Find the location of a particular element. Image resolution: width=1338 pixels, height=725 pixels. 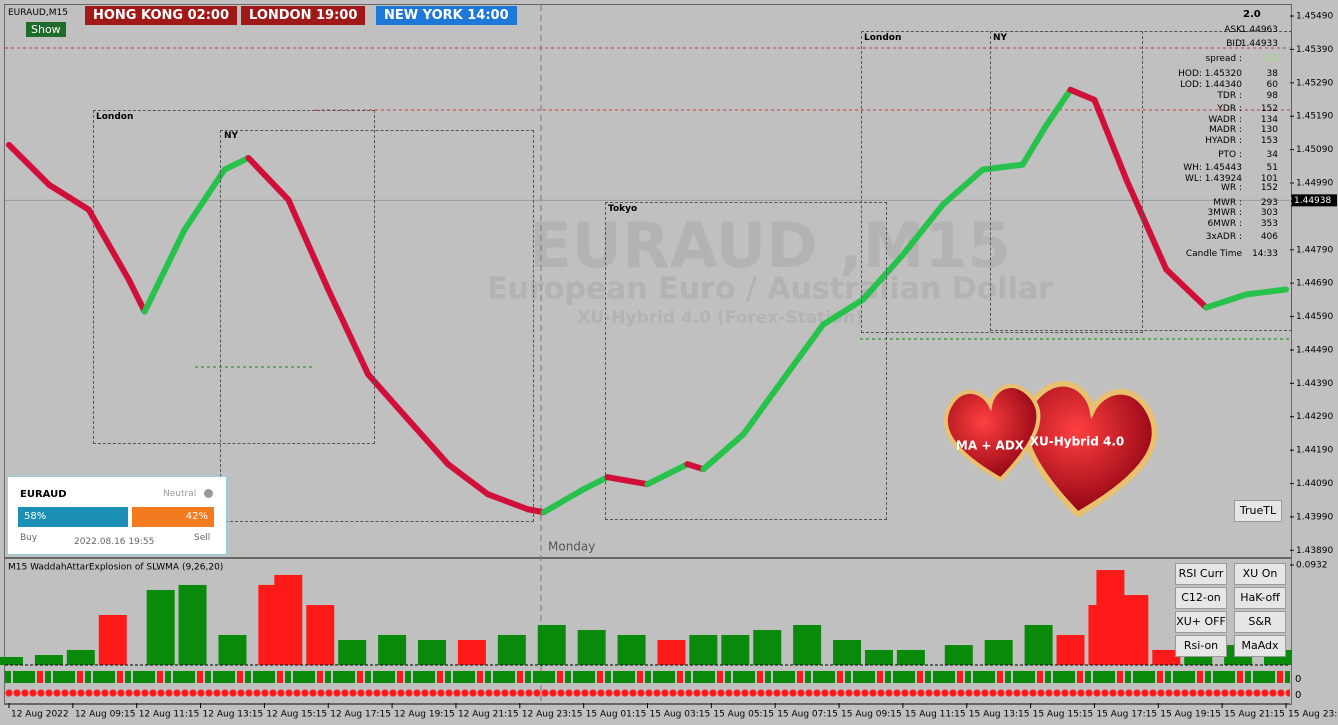

x-tick-label: 12 Aug 09:15 is located at coordinates (105, 715).